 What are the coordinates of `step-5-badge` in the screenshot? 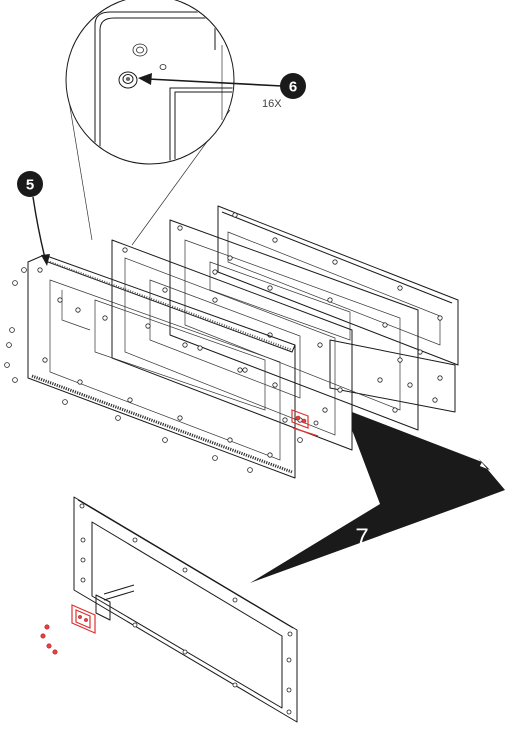 It's located at (30, 184).